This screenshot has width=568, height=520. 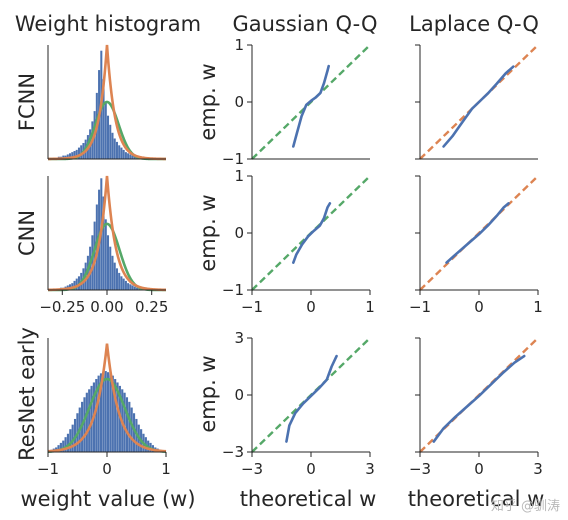 I want to click on panel-1: −0.25 0.00 0.25, so click(x=103, y=245).